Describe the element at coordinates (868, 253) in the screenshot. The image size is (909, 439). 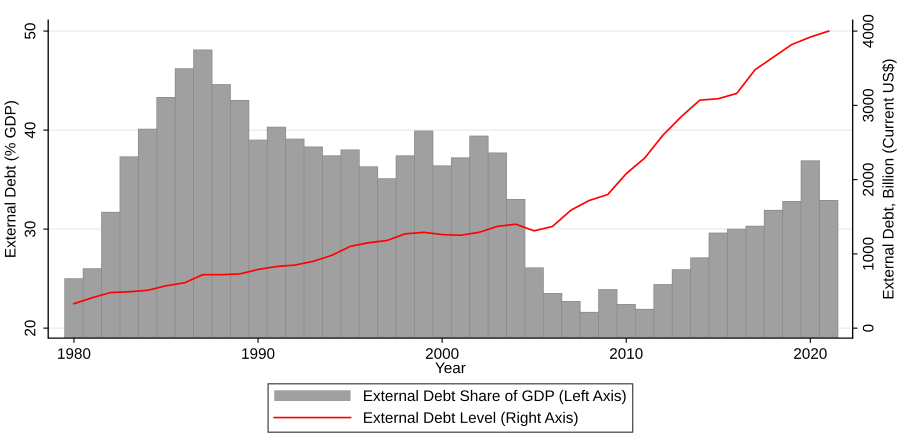
I see `y2-tick-label: 1000` at that location.